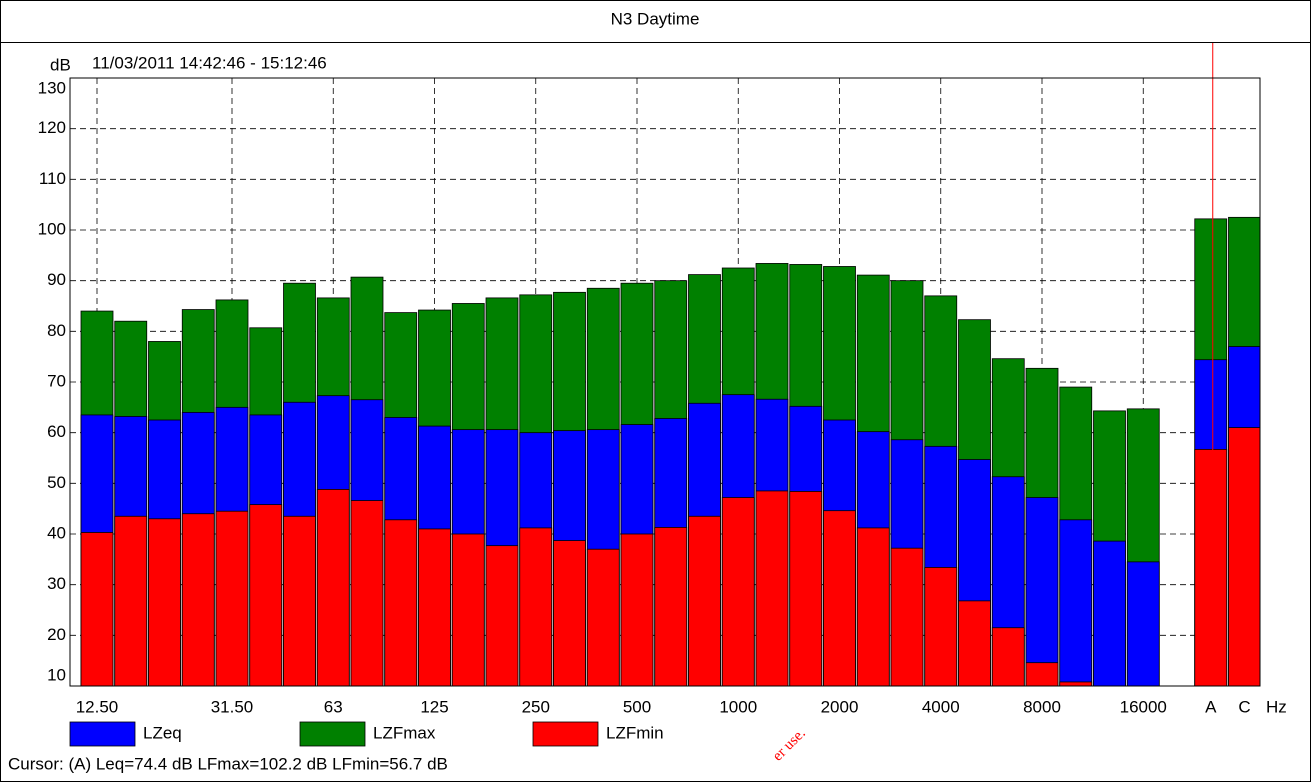 This screenshot has height=782, width=1311. What do you see at coordinates (1042, 706) in the screenshot?
I see `x-tick-label: 8000` at bounding box center [1042, 706].